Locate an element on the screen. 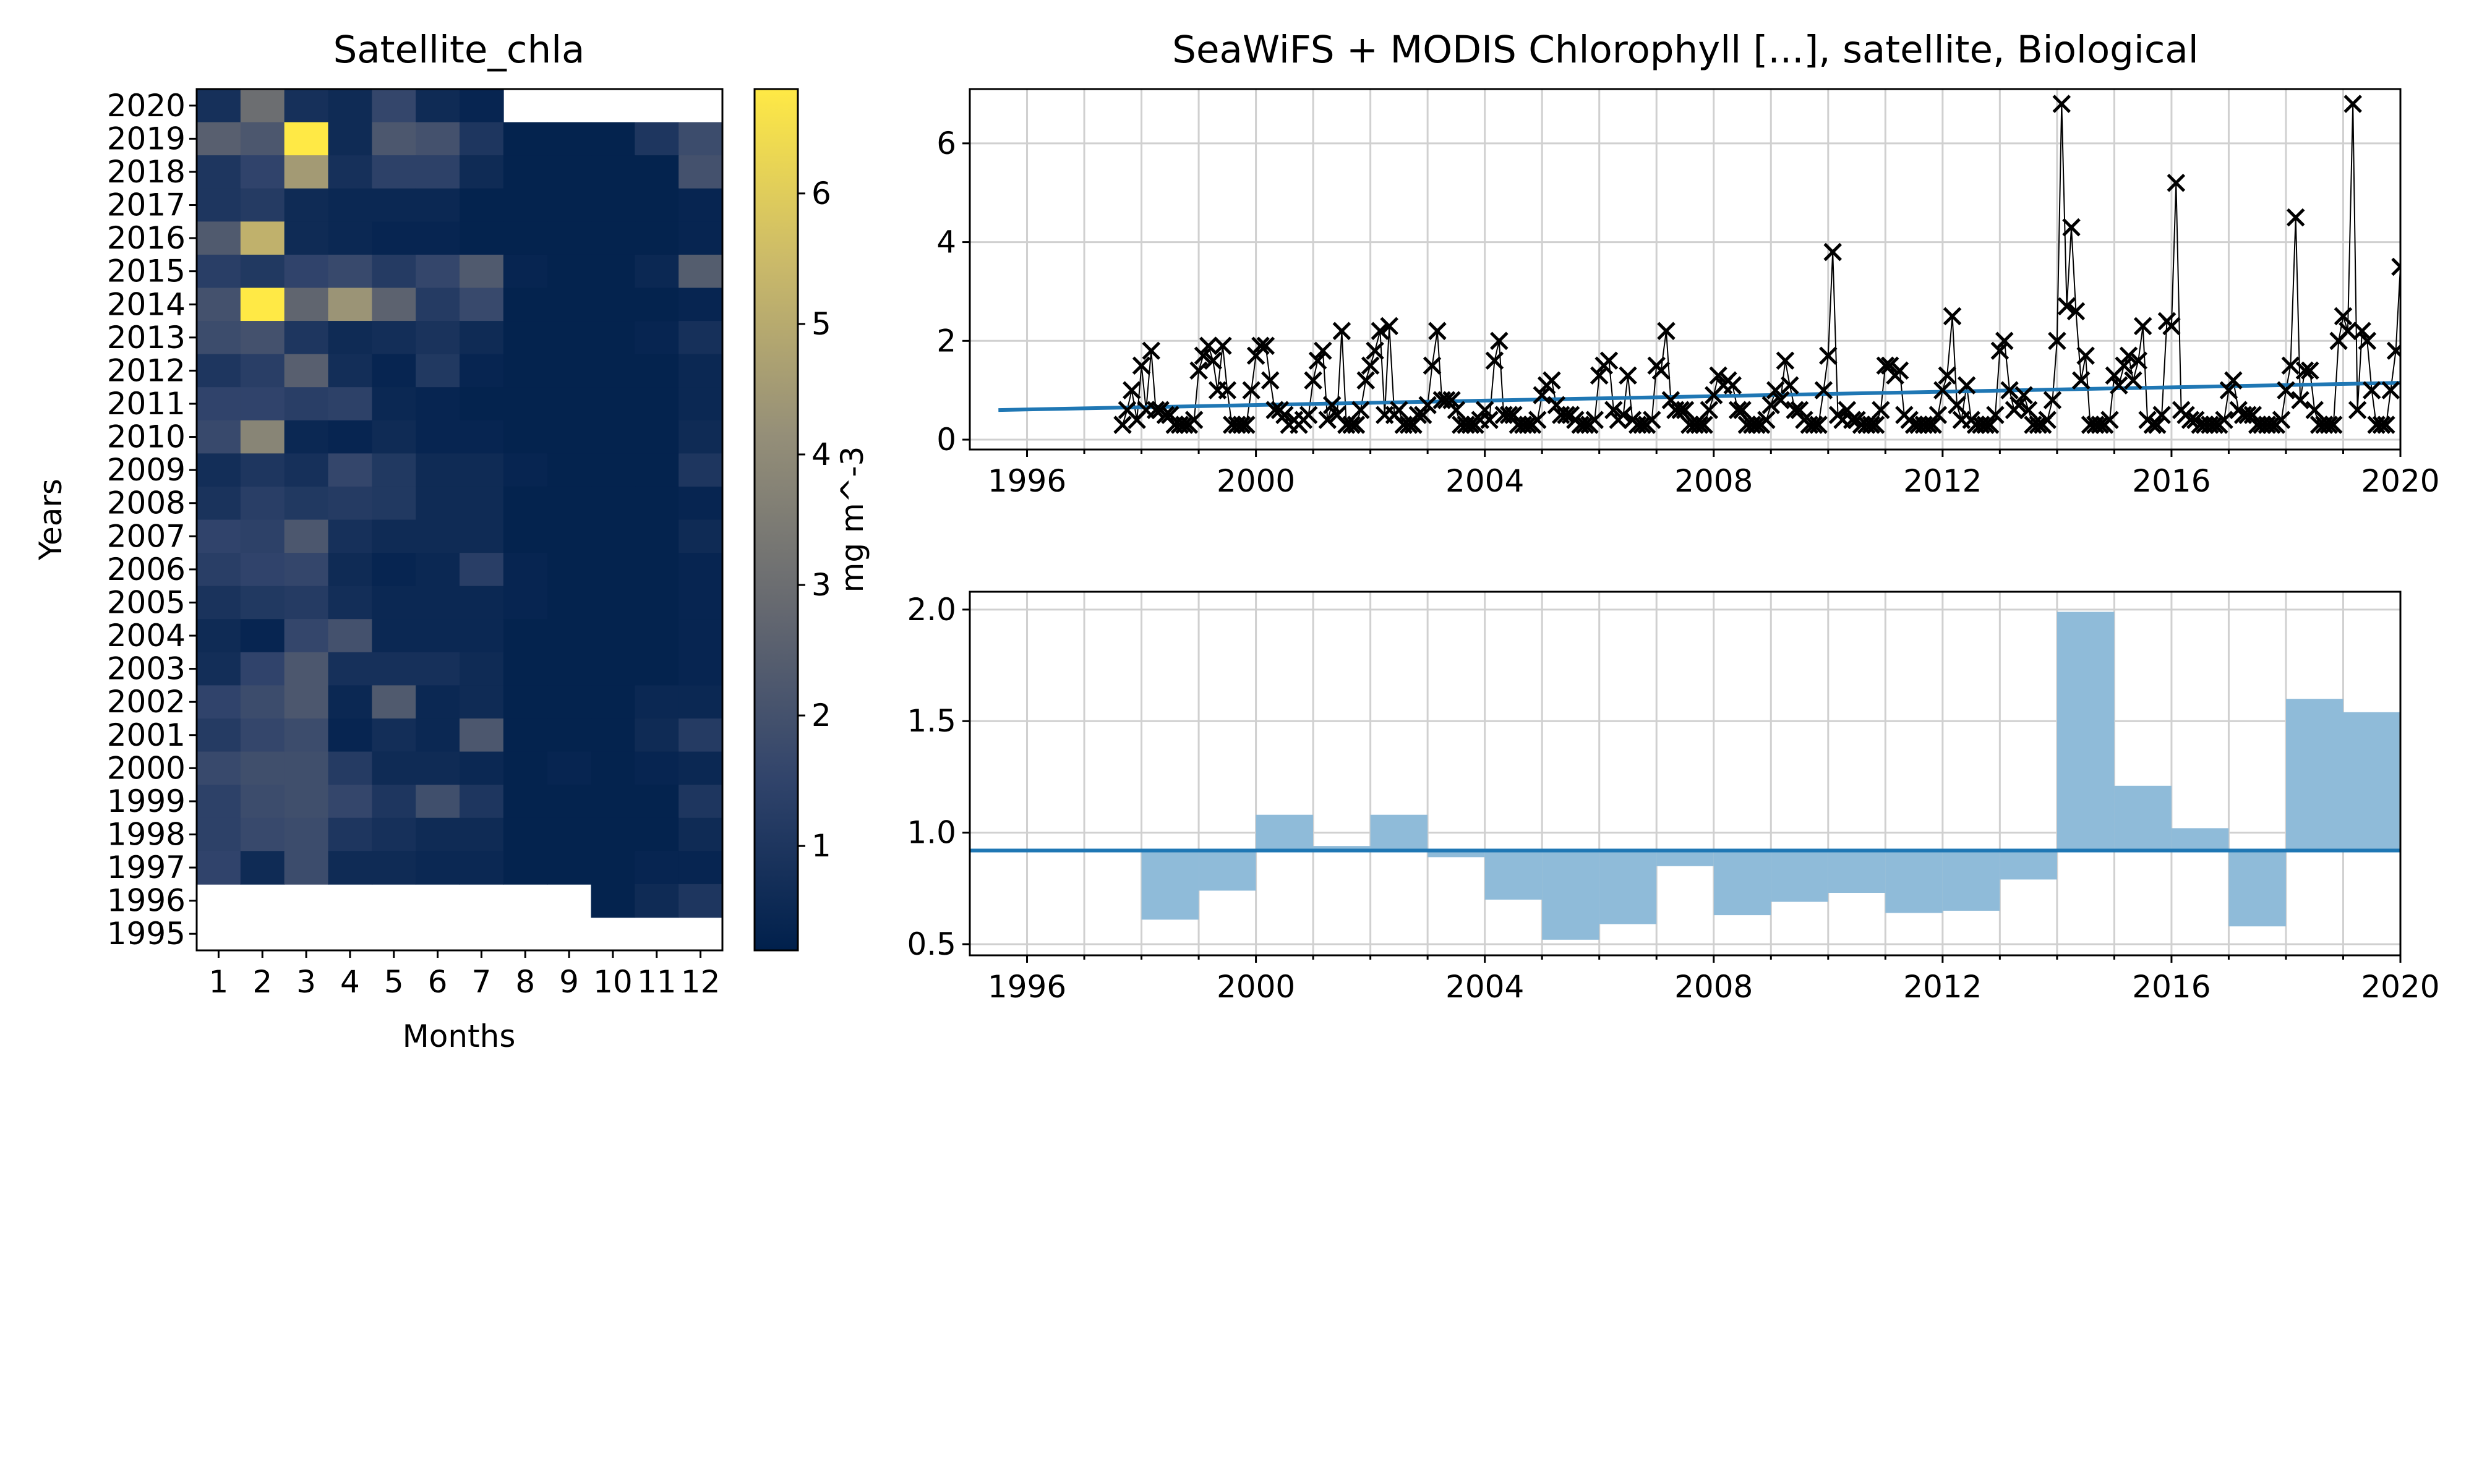 Image resolution: width=2474 pixels, height=1484 pixels. timeseries-frame is located at coordinates (1686, 269).